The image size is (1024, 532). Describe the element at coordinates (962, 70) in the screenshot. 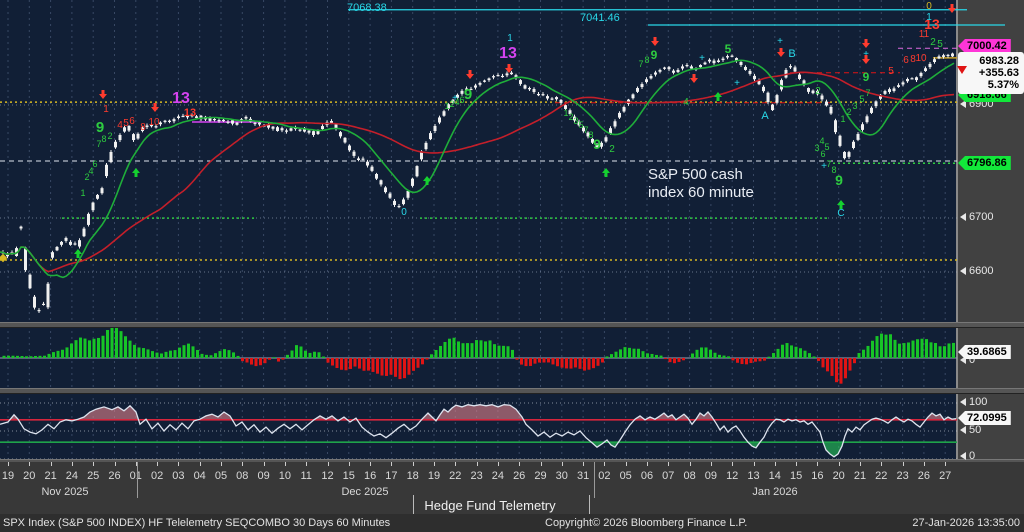

I see `price-down-arrow-icon` at that location.